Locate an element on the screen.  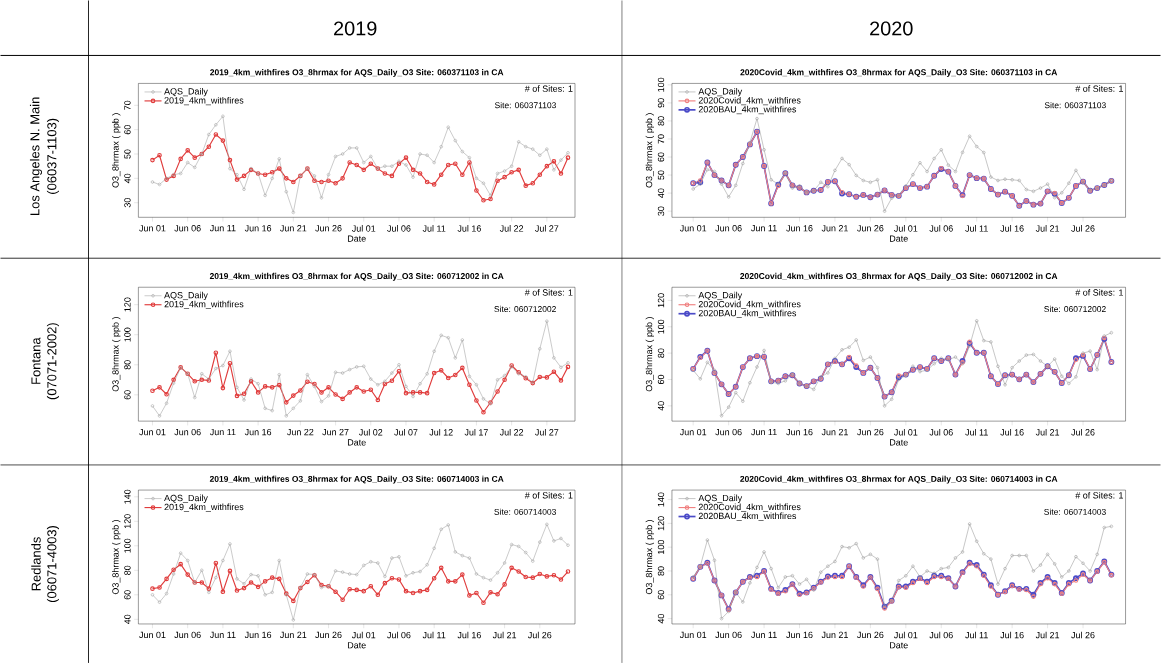
x-tick-label: Jul 21 is located at coordinates (504, 635).